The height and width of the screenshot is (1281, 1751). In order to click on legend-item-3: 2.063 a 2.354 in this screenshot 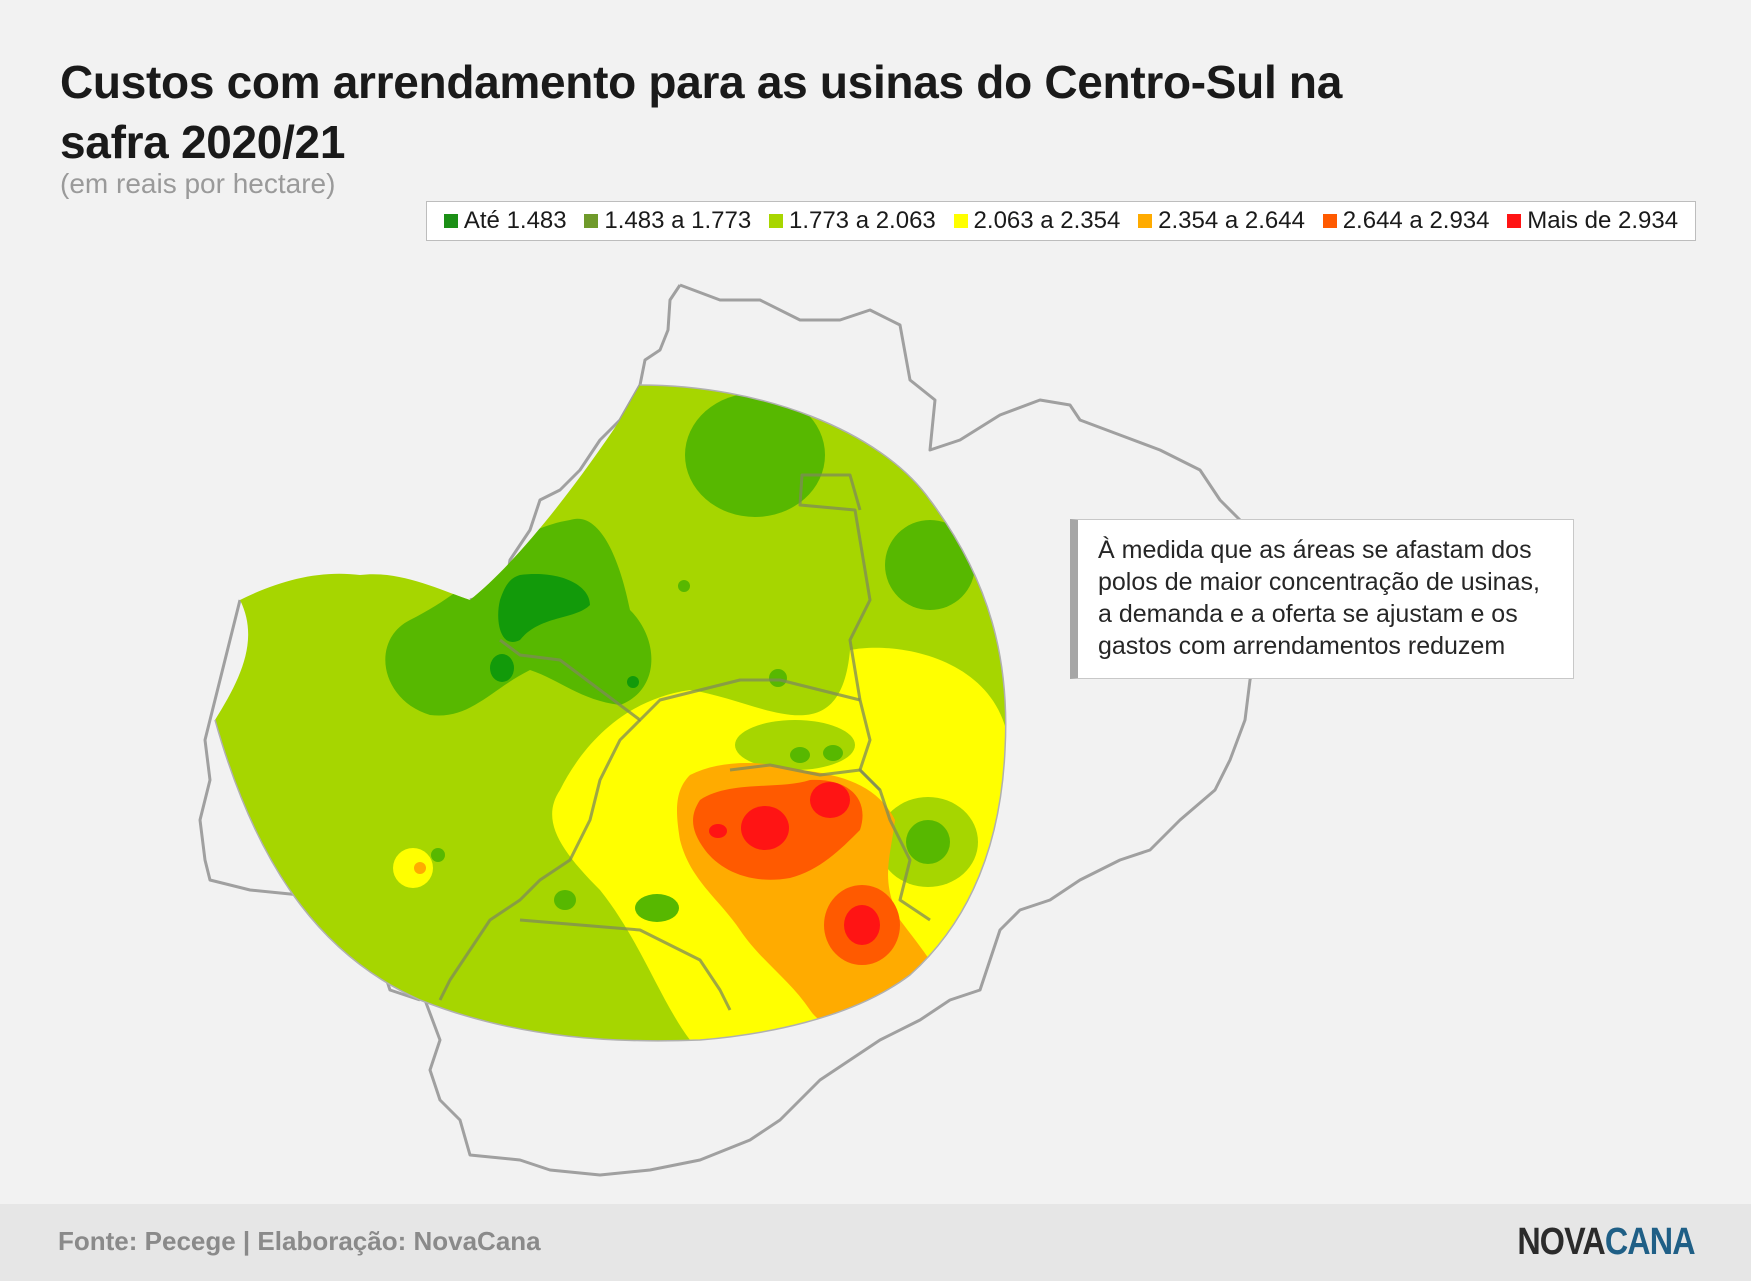, I will do `click(1037, 221)`.